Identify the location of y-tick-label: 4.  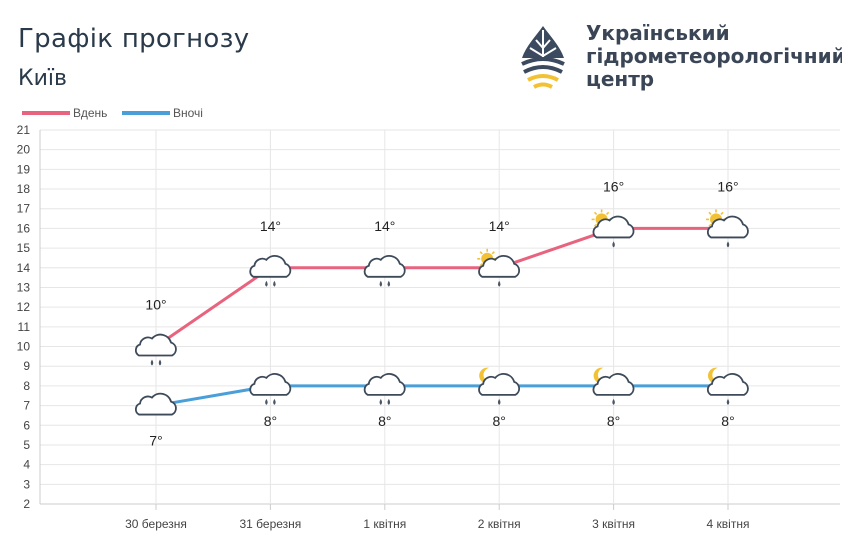
(26, 465).